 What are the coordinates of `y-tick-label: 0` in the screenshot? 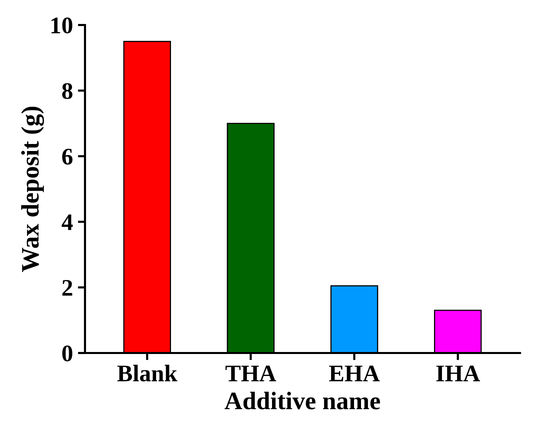 It's located at (67, 353).